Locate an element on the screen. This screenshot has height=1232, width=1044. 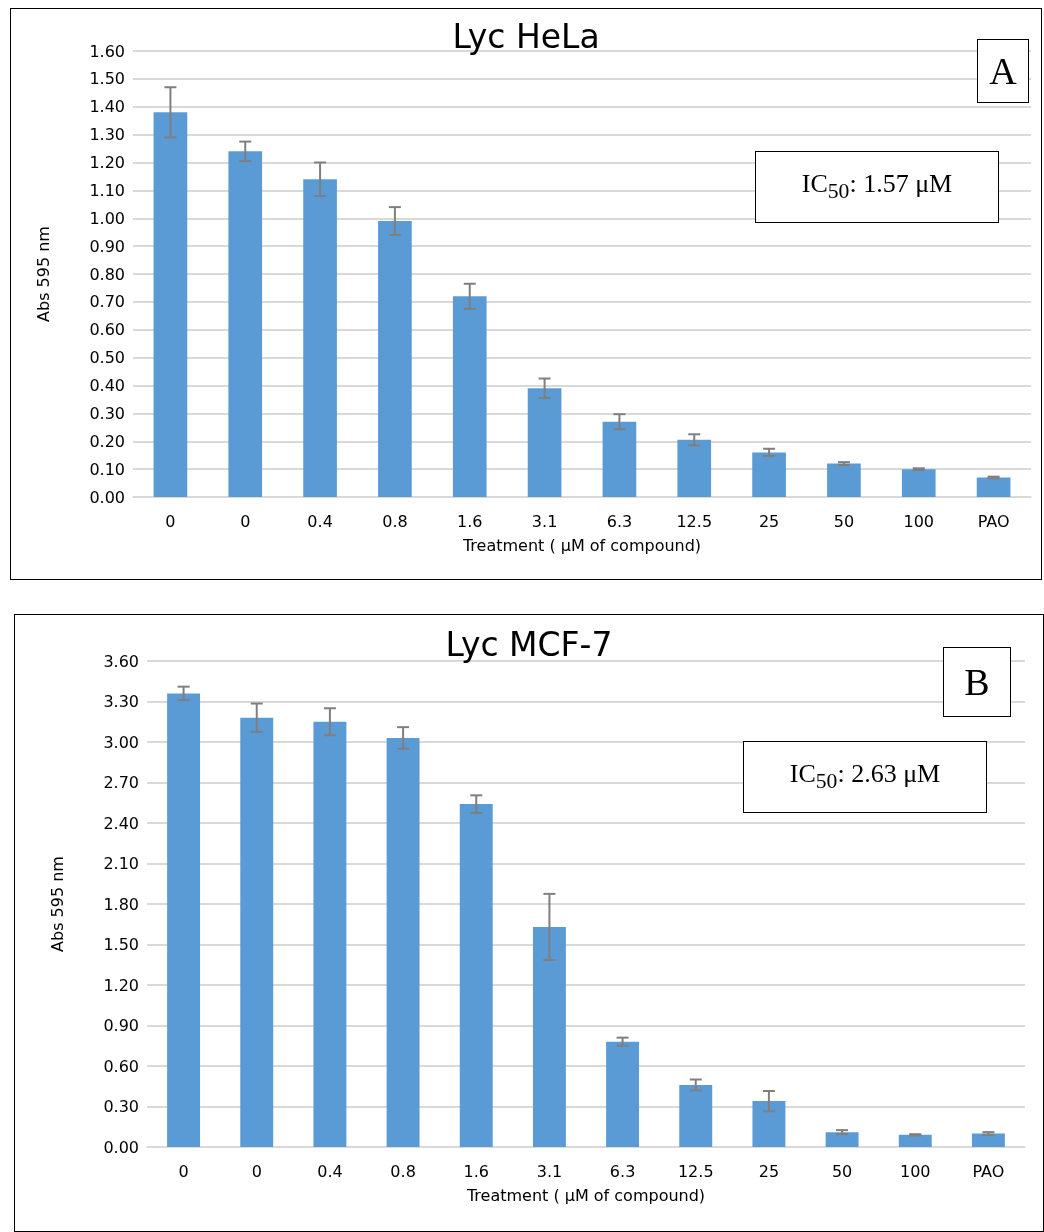
annotation: IC$_{50}$: 1.57 μM is located at coordinates (877, 187).